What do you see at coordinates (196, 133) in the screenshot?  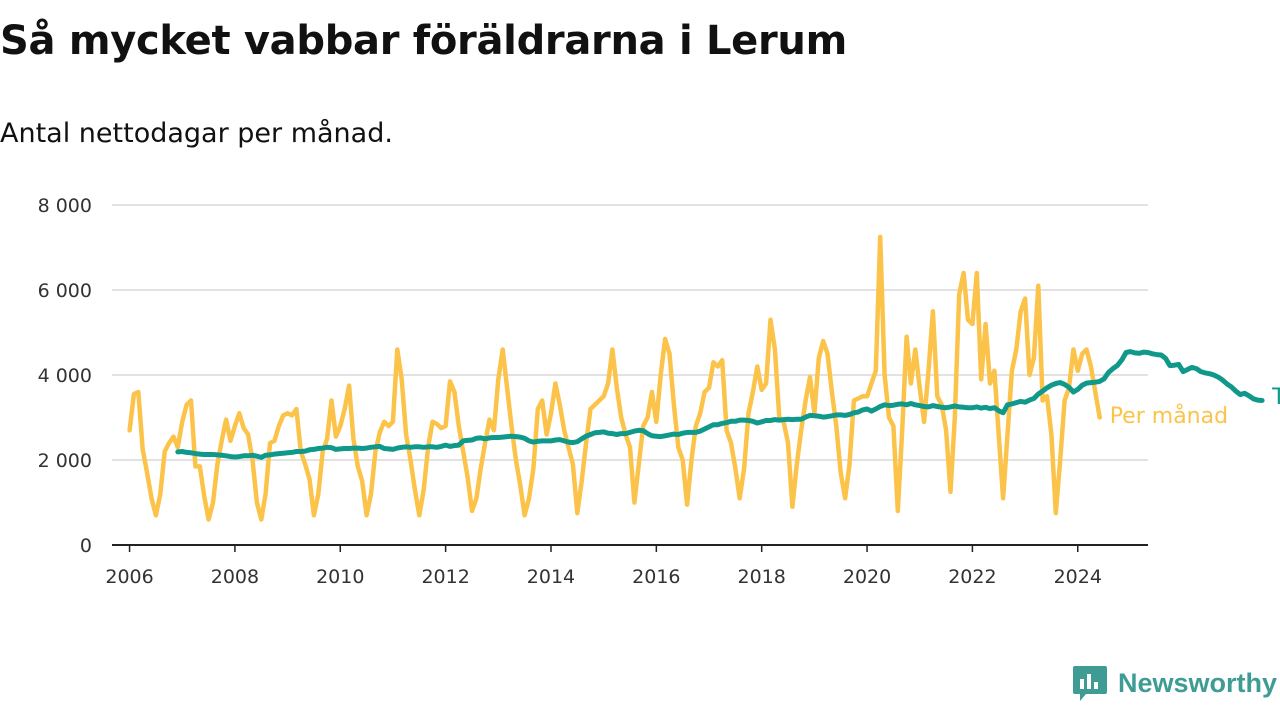 I see `page-subtitle: Antal nettodagar per månad.` at bounding box center [196, 133].